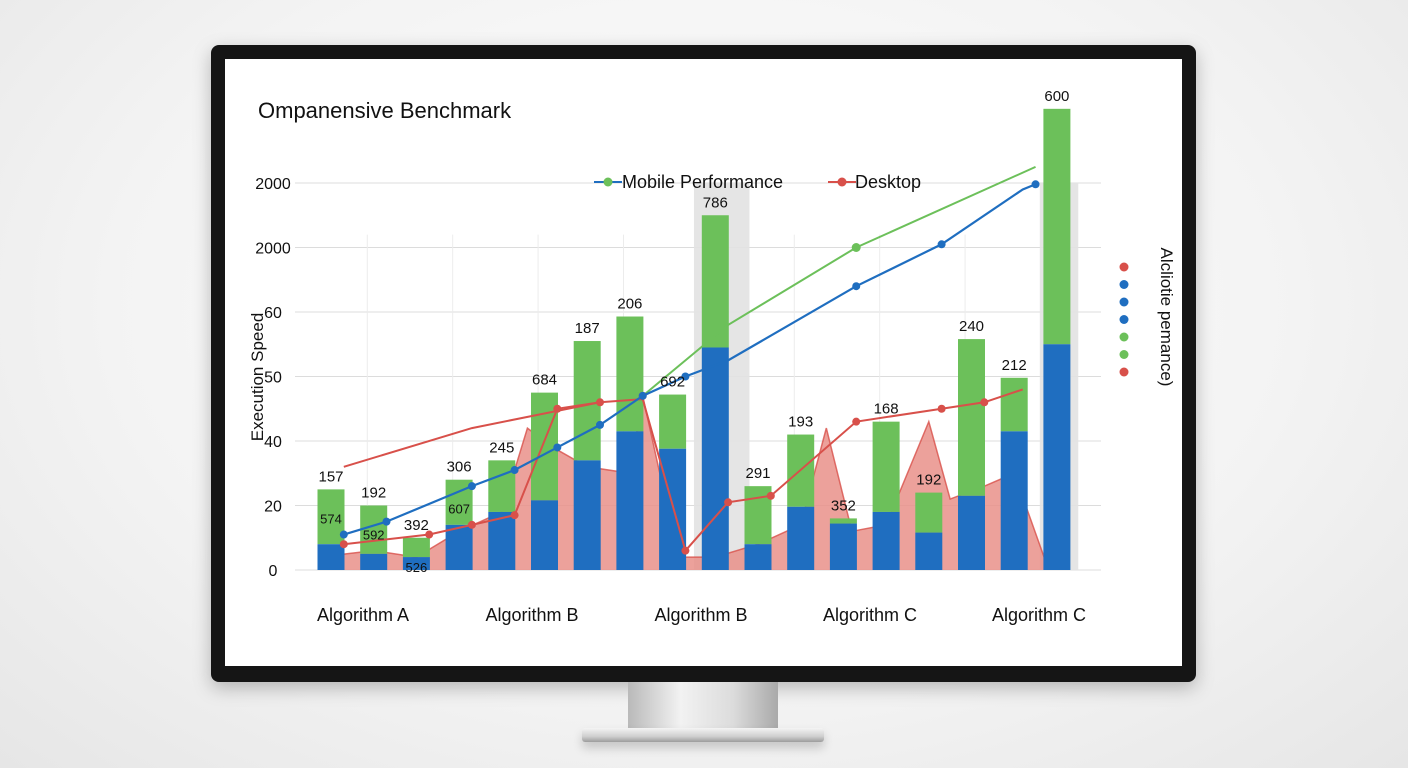 The height and width of the screenshot is (768, 1408). What do you see at coordinates (757, 182) in the screenshot?
I see `legend: Mobile Performance Desktop` at bounding box center [757, 182].